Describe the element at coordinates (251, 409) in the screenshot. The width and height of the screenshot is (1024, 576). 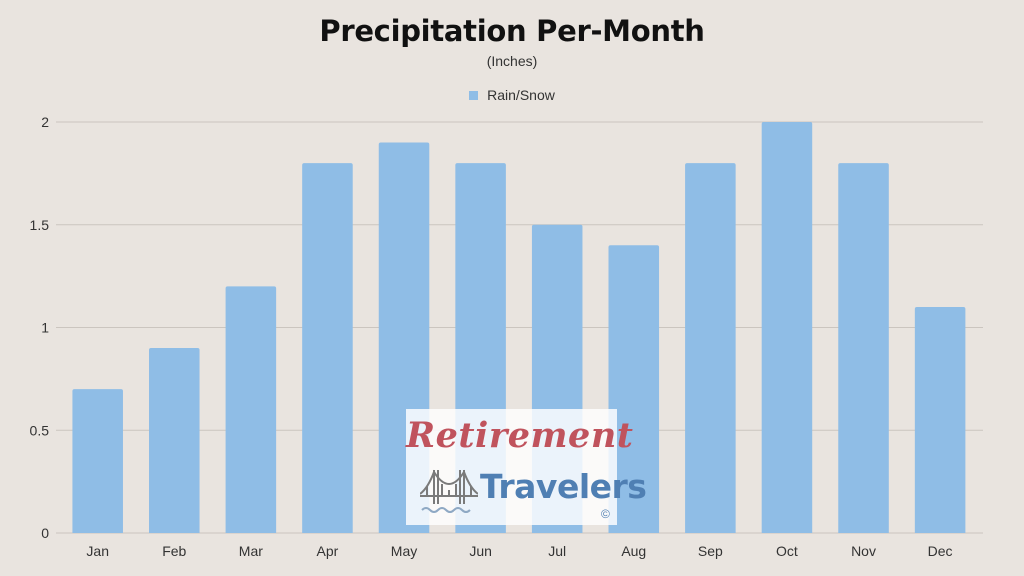
I see `bar-mar` at that location.